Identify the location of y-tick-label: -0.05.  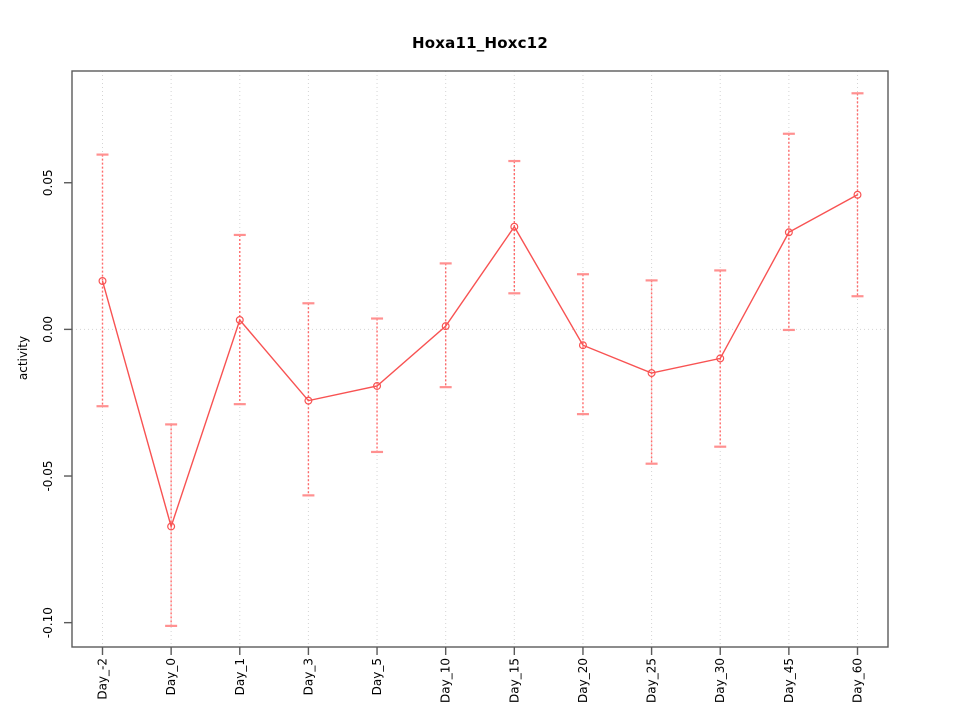
(48, 475).